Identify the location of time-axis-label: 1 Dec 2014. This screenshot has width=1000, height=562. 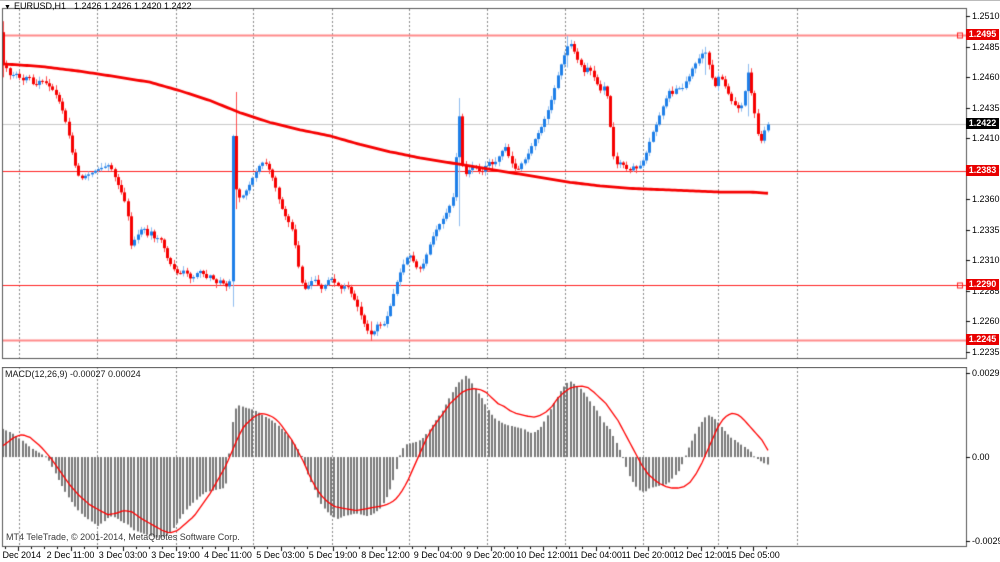
(21, 555).